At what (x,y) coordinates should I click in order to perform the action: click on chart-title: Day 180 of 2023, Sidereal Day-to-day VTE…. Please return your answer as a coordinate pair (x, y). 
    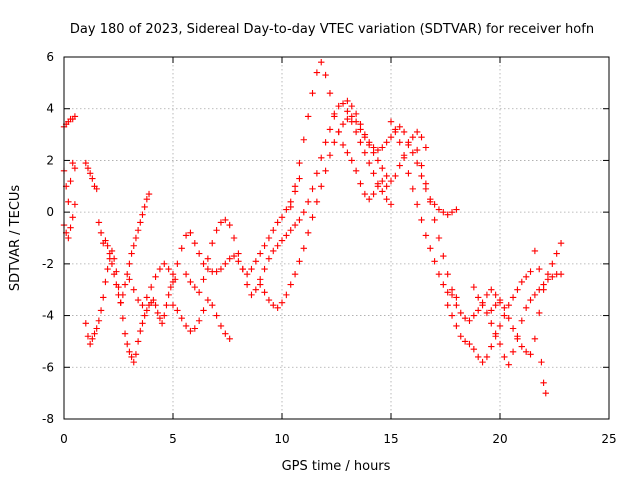
    Looking at the image, I should click on (332, 29).